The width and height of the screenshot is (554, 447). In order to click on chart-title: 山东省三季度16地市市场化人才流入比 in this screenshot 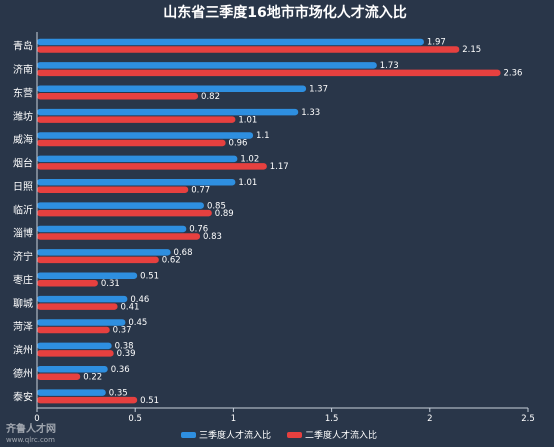, I will do `click(284, 12)`.